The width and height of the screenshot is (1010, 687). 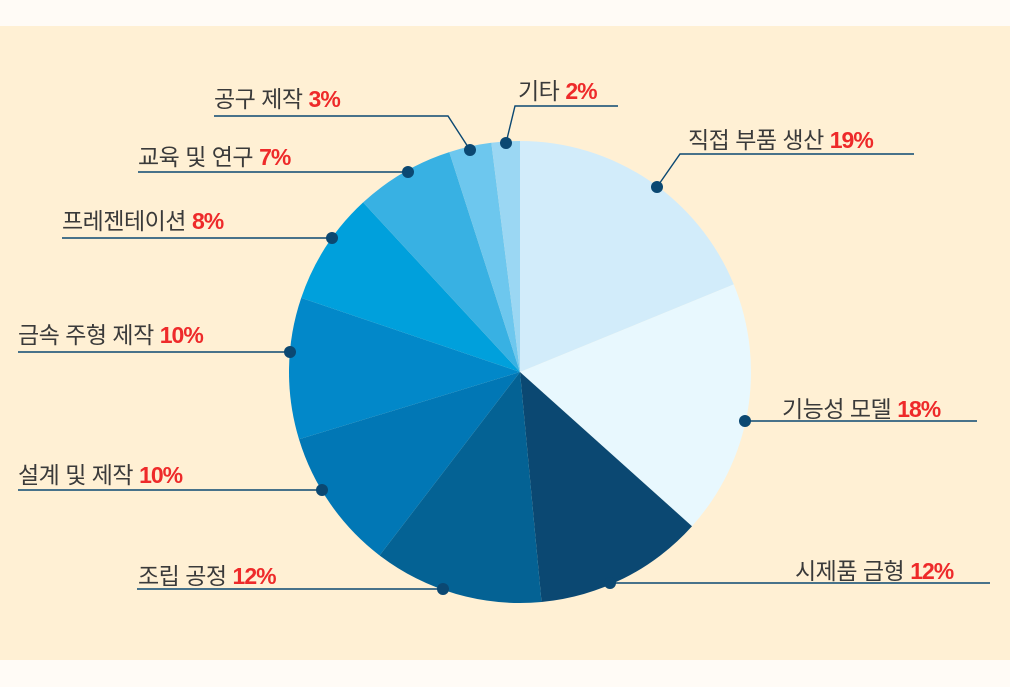 What do you see at coordinates (111, 335) in the screenshot?
I see `label-metal-casting: 금속 주형 제작 10%` at bounding box center [111, 335].